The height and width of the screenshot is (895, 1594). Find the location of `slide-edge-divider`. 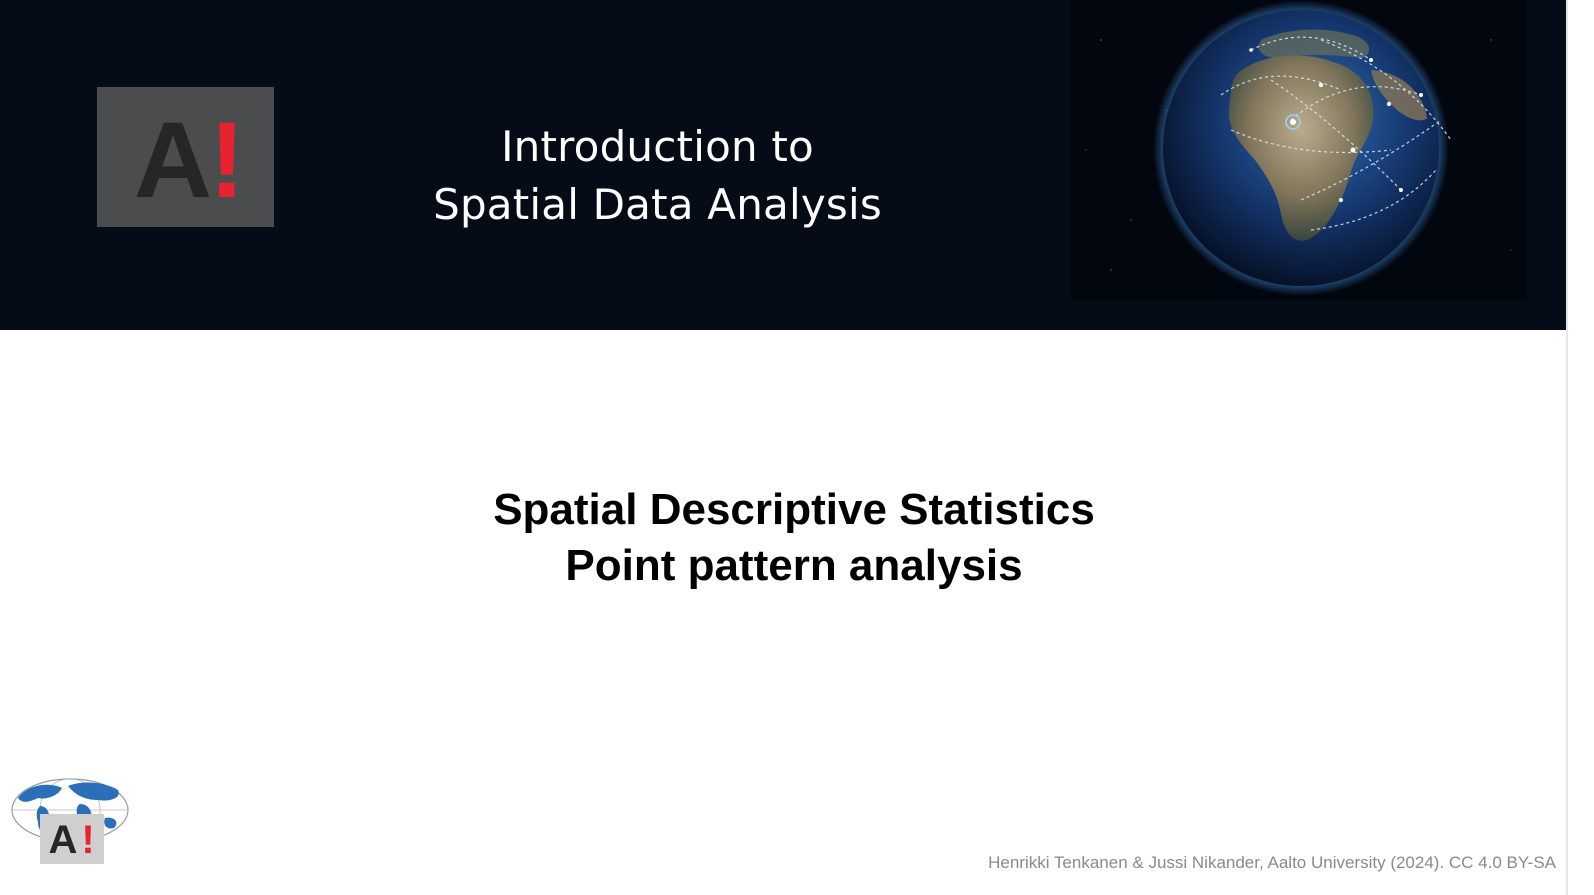

slide-edge-divider is located at coordinates (1567, 447).